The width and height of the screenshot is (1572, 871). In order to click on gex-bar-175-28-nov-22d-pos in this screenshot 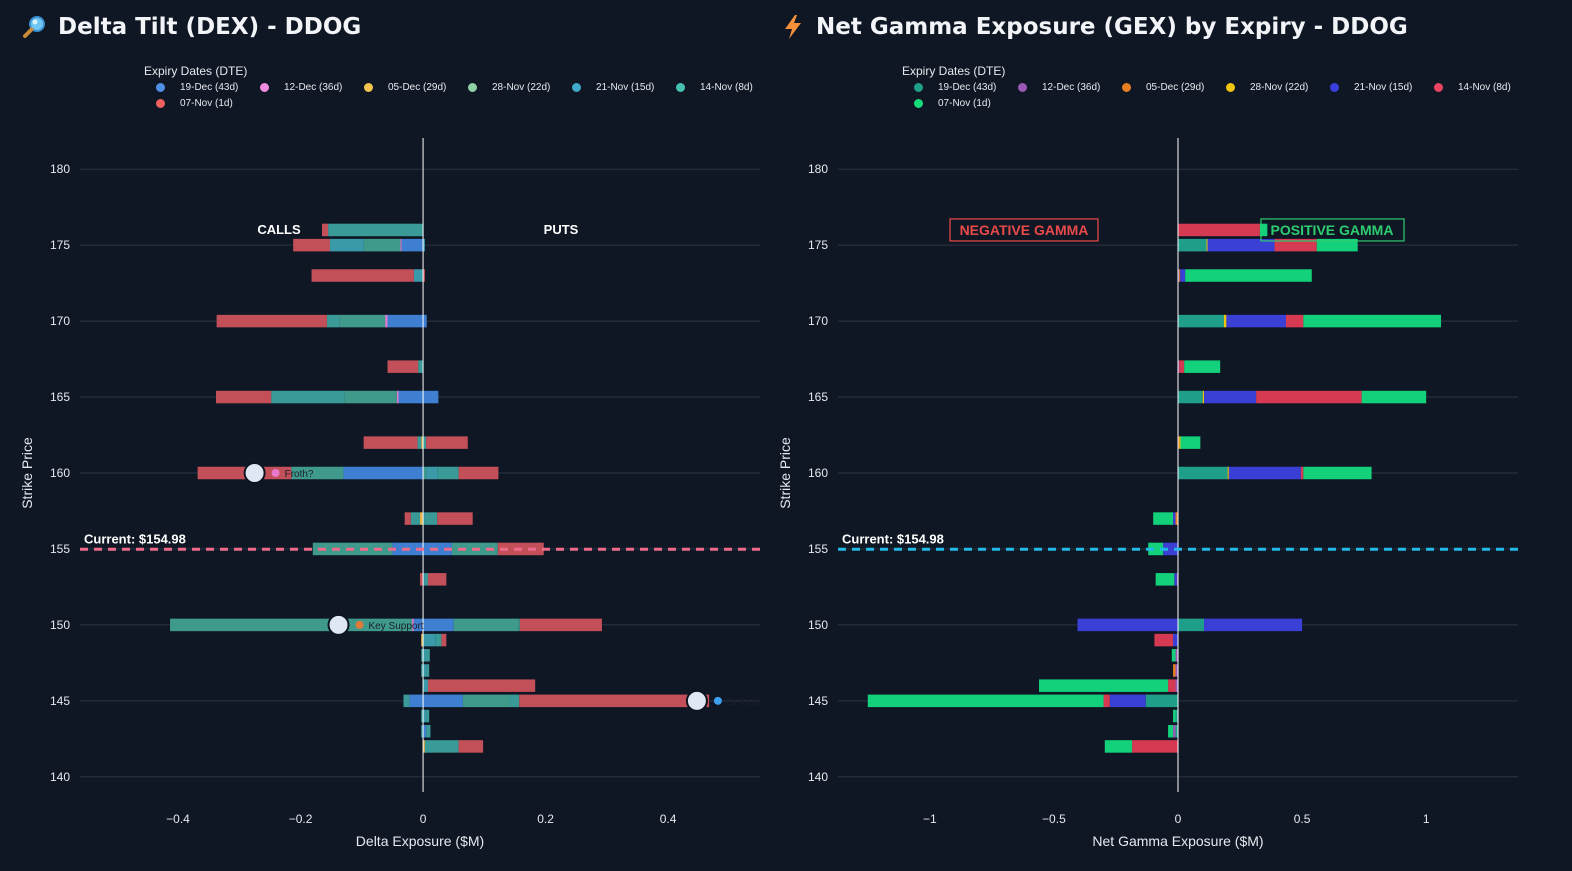, I will do `click(1207, 245)`.